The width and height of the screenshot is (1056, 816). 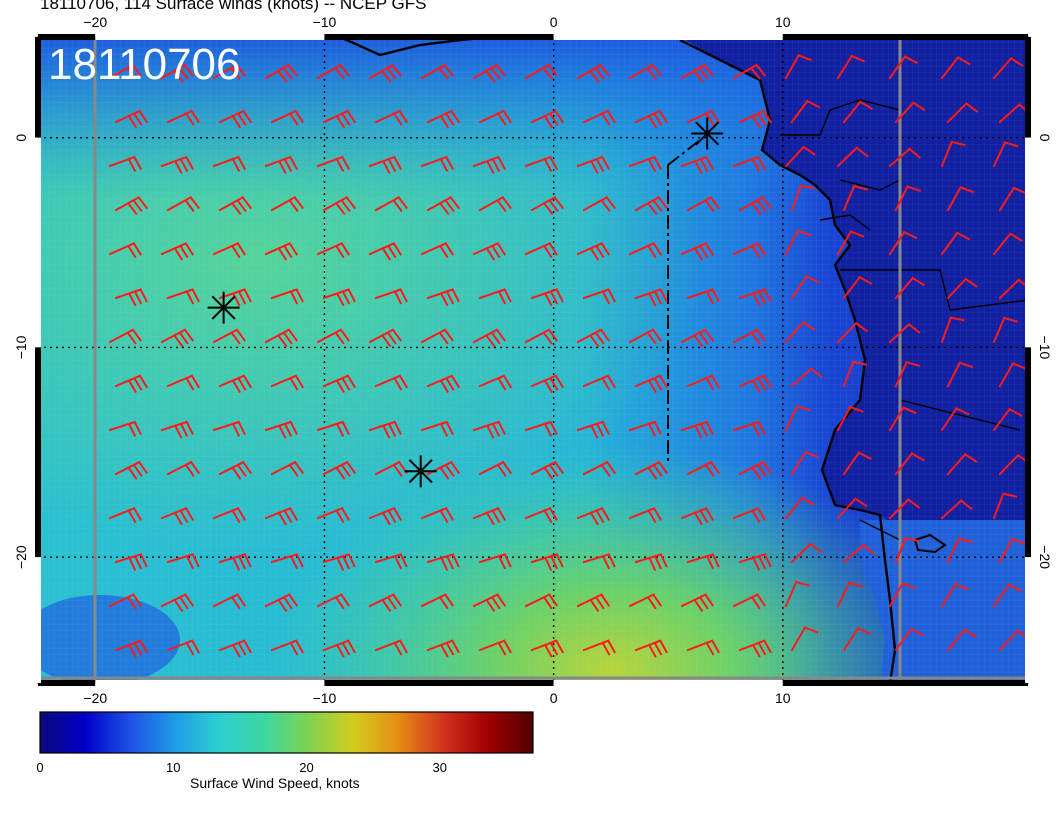 What do you see at coordinates (783, 698) in the screenshot?
I see `x-tick-label-bottom: 10` at bounding box center [783, 698].